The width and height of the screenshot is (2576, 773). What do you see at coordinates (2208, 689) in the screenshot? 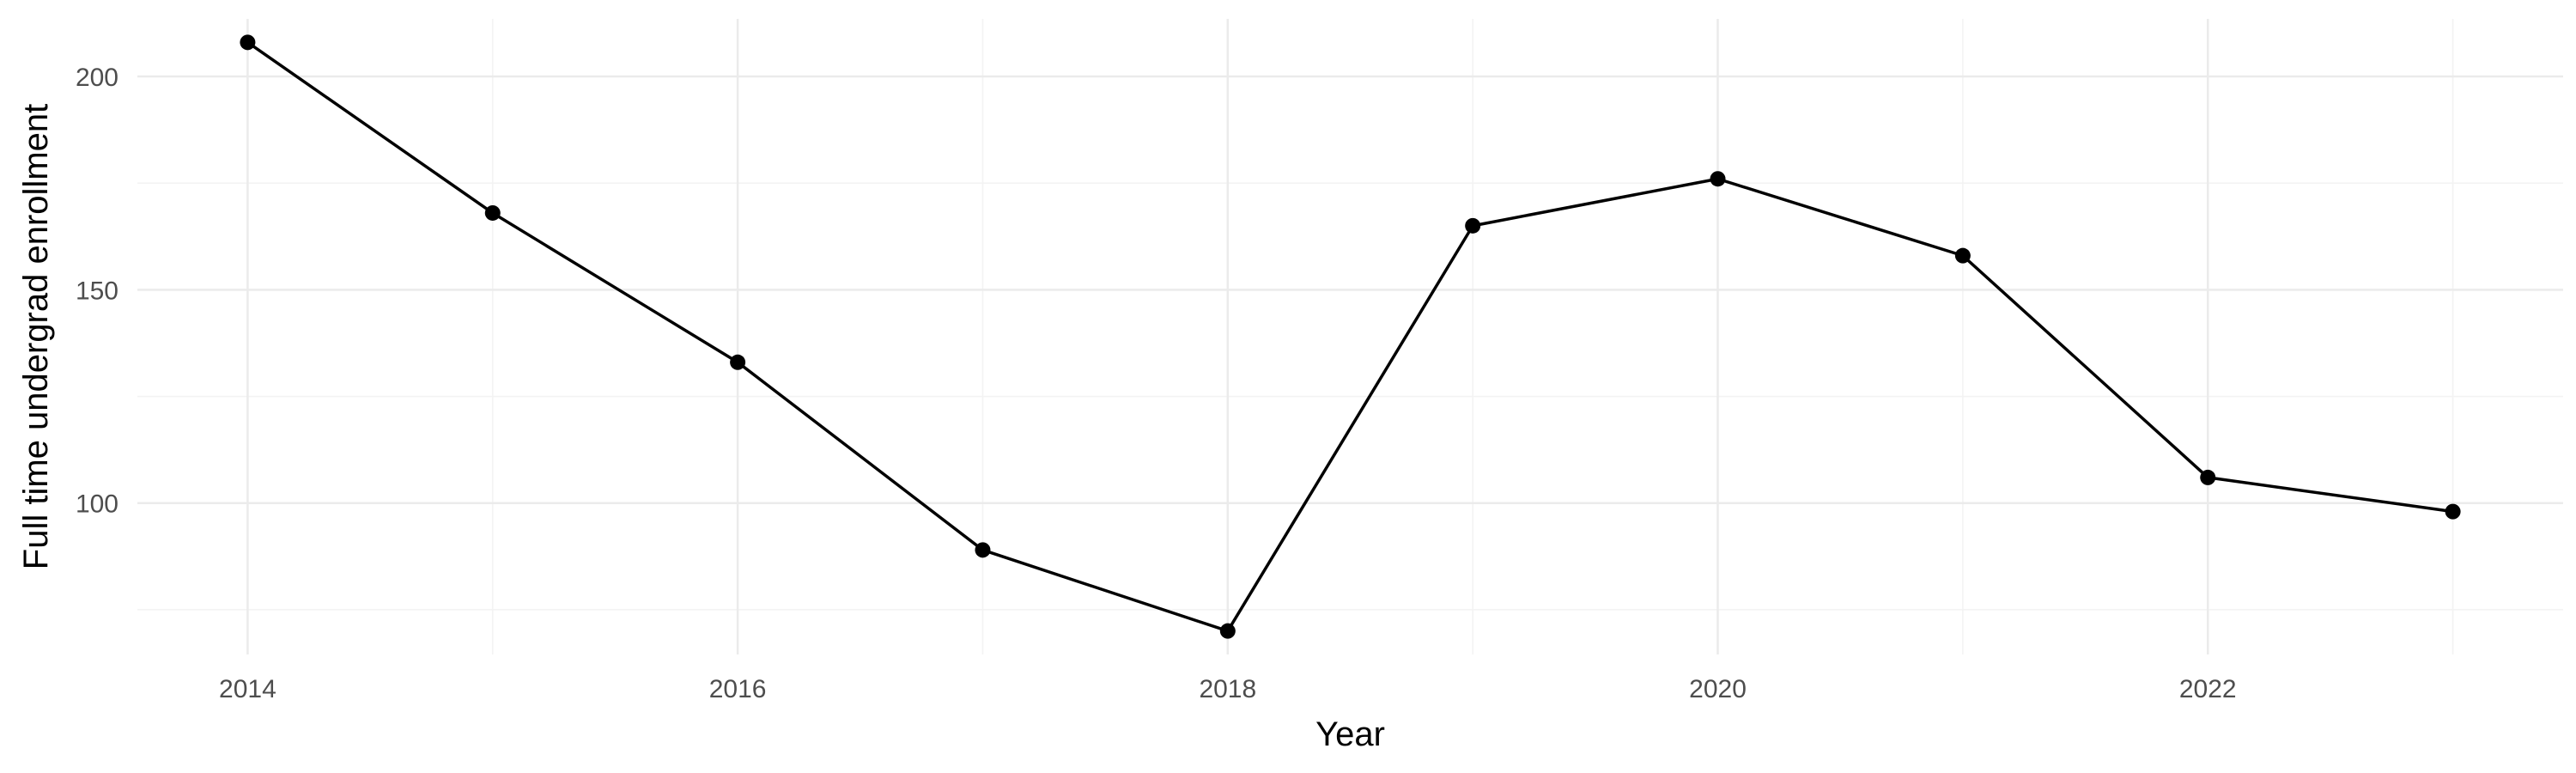
I see `x-tick-label: 2022` at bounding box center [2208, 689].